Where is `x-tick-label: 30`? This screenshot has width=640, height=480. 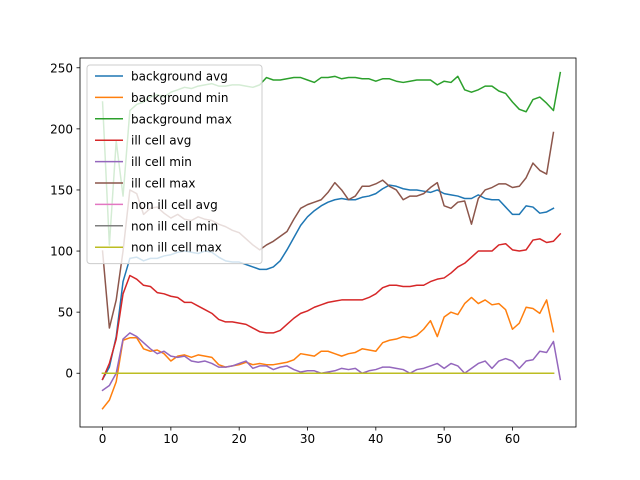 x-tick-label: 30 is located at coordinates (307, 439).